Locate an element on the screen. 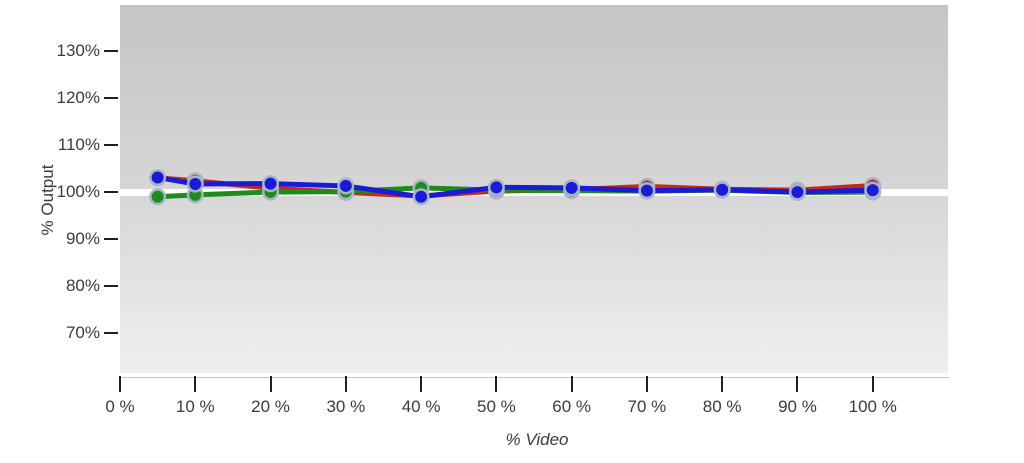 The image size is (1024, 463). x-tick-label-90: 90 % is located at coordinates (797, 406).